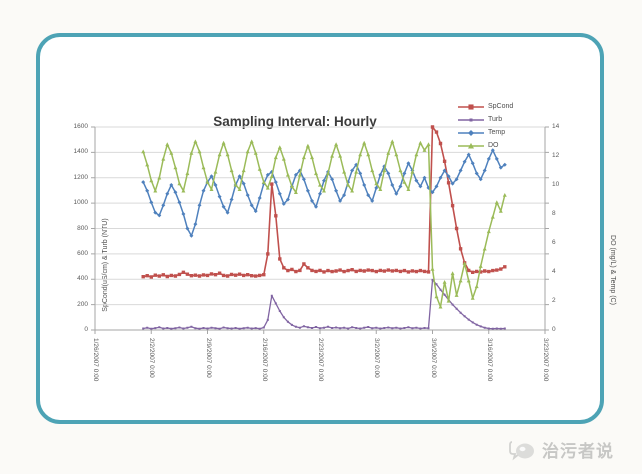  What do you see at coordinates (554, 242) in the screenshot?
I see `right-axis-tick: 6` at bounding box center [554, 242].